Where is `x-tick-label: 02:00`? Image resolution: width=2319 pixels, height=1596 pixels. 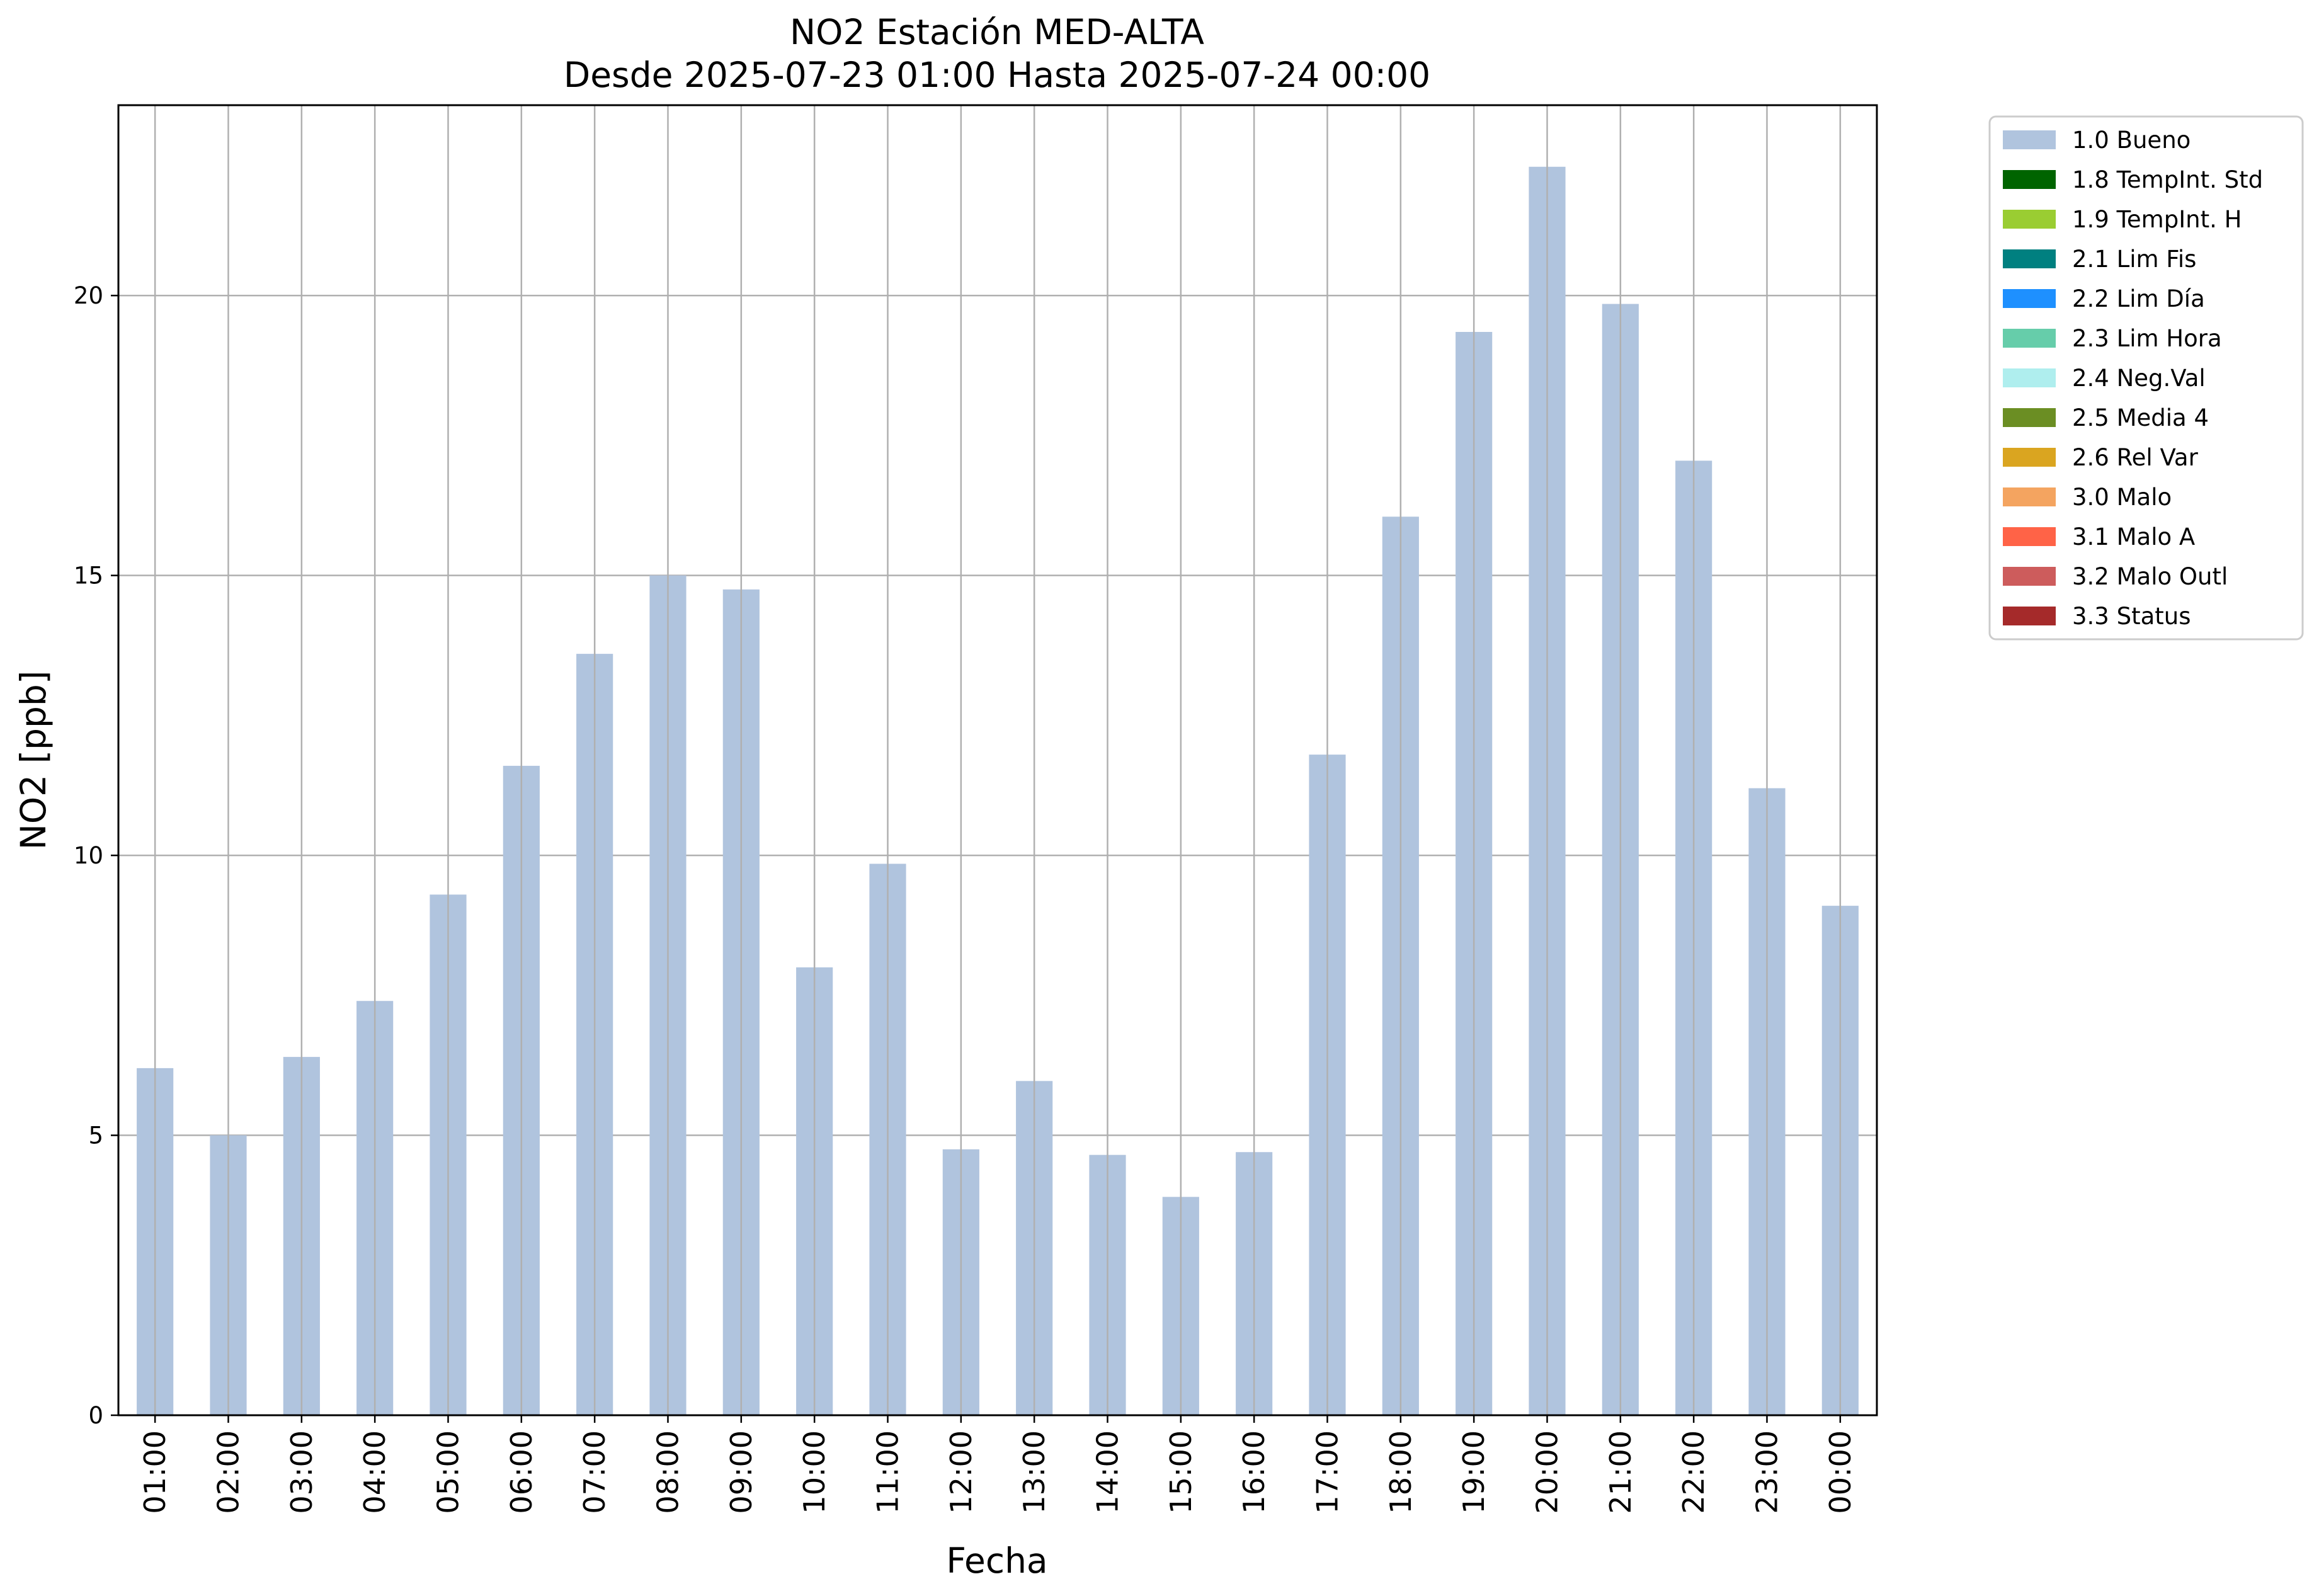
x-tick-label: 02:00 is located at coordinates (229, 1472).